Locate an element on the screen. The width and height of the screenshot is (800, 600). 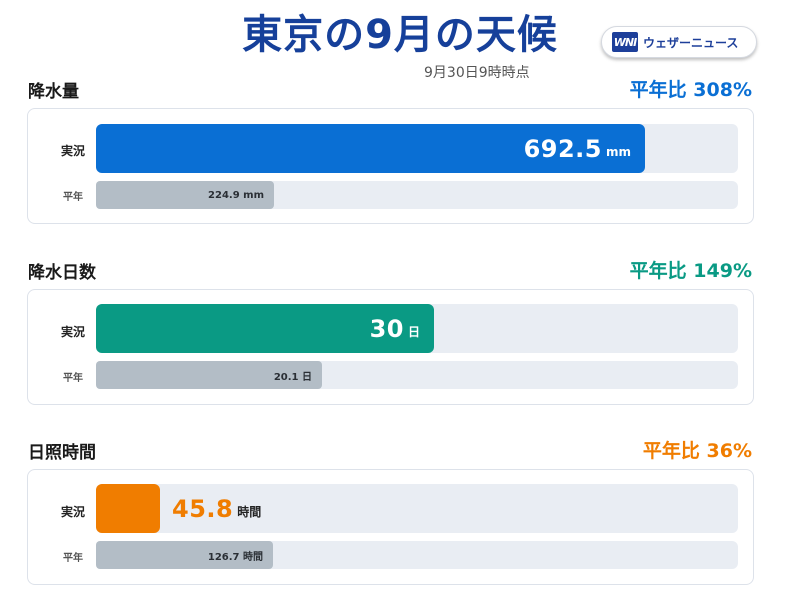
bar-normal-sunshine: 126.7 時間 is located at coordinates (184, 555).